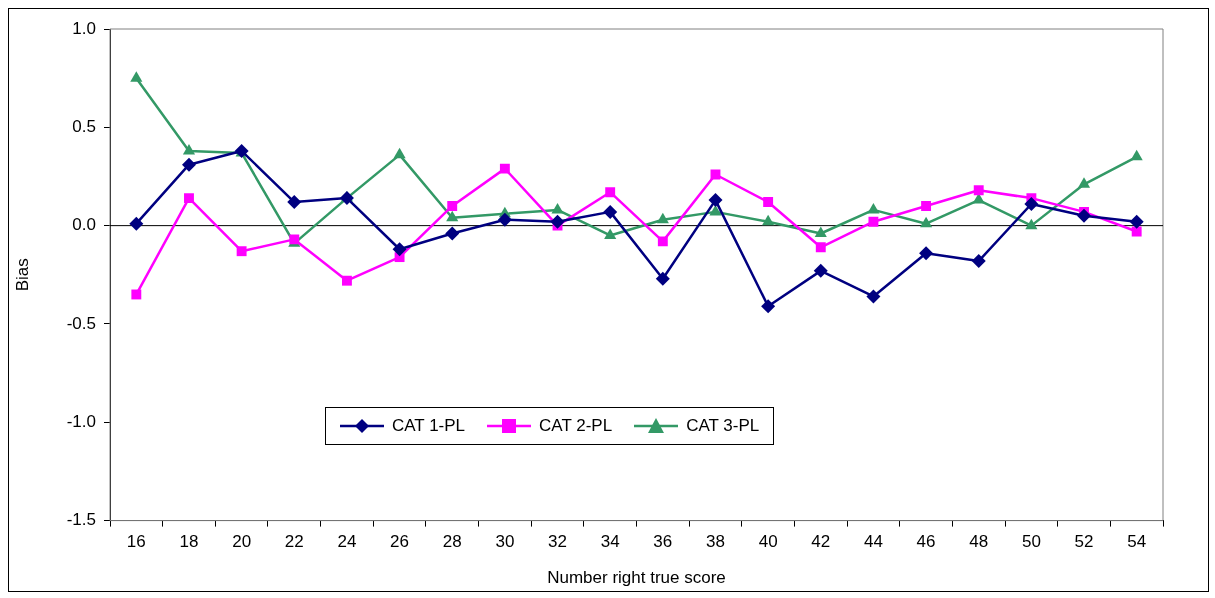 The image size is (1215, 598). Describe the element at coordinates (821, 542) in the screenshot. I see `x-tick-label: 42` at that location.